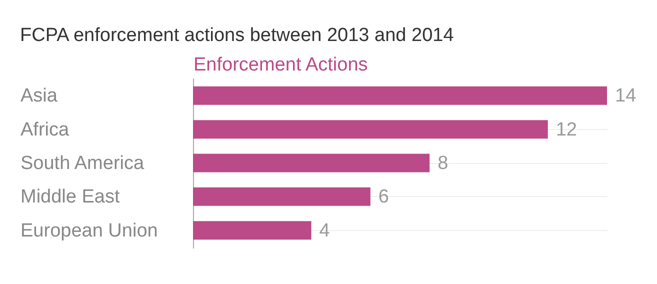 Image resolution: width=657 pixels, height=284 pixels. Describe the element at coordinates (384, 197) in the screenshot. I see `data-label: 6` at that location.